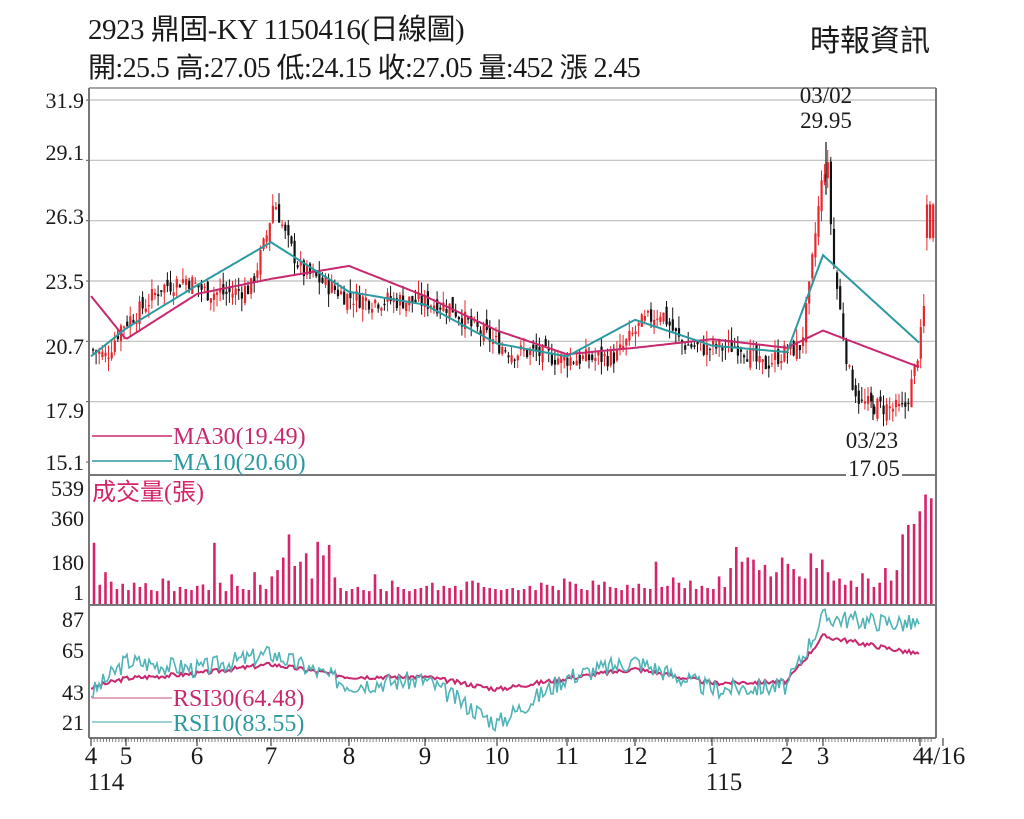  I want to click on xtick-month: 7, so click(271, 756).